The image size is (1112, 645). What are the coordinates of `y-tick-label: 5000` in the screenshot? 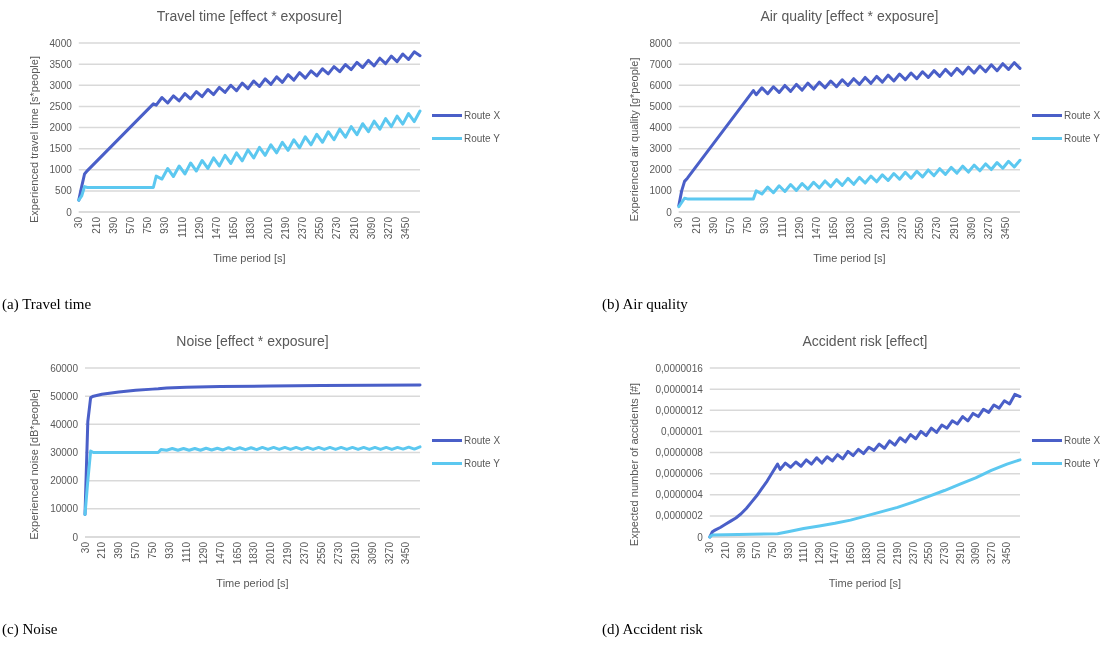 It's located at (661, 106).